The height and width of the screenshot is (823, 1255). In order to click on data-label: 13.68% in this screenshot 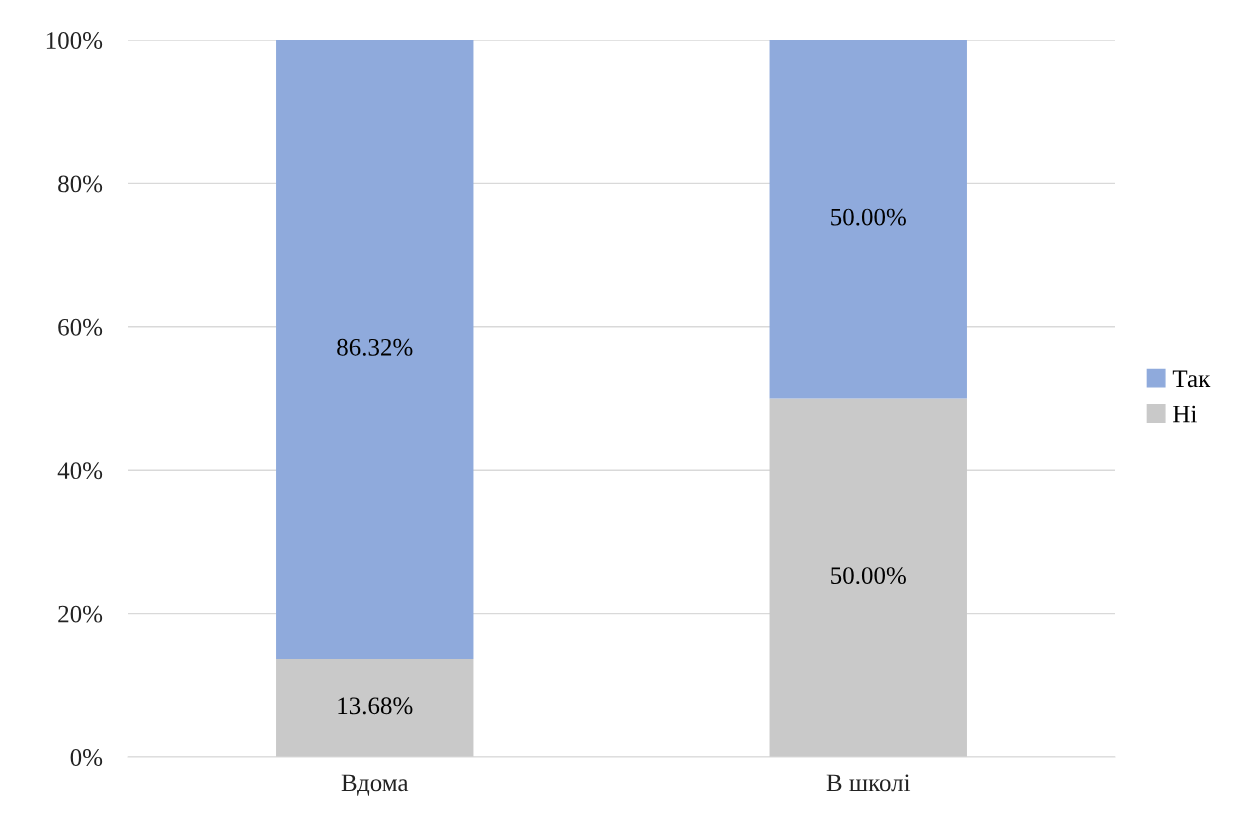, I will do `click(375, 706)`.